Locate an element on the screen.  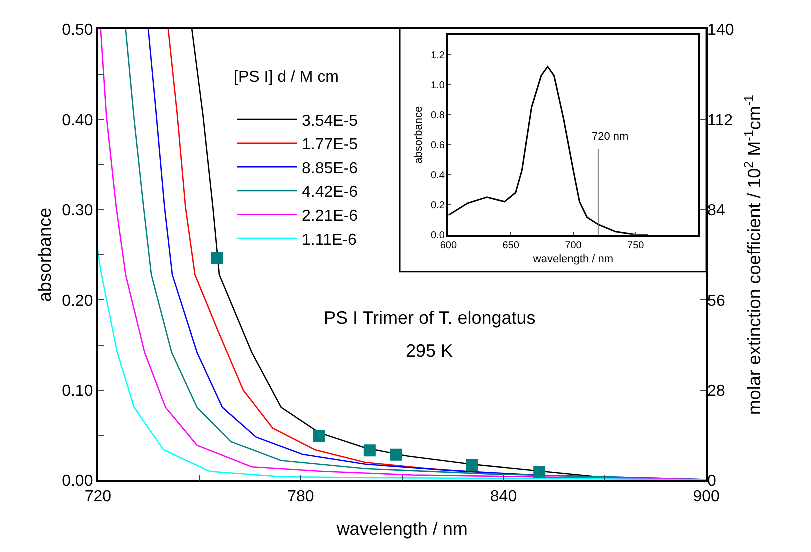
y-tick-label: 0.10 is located at coordinates (78, 391).